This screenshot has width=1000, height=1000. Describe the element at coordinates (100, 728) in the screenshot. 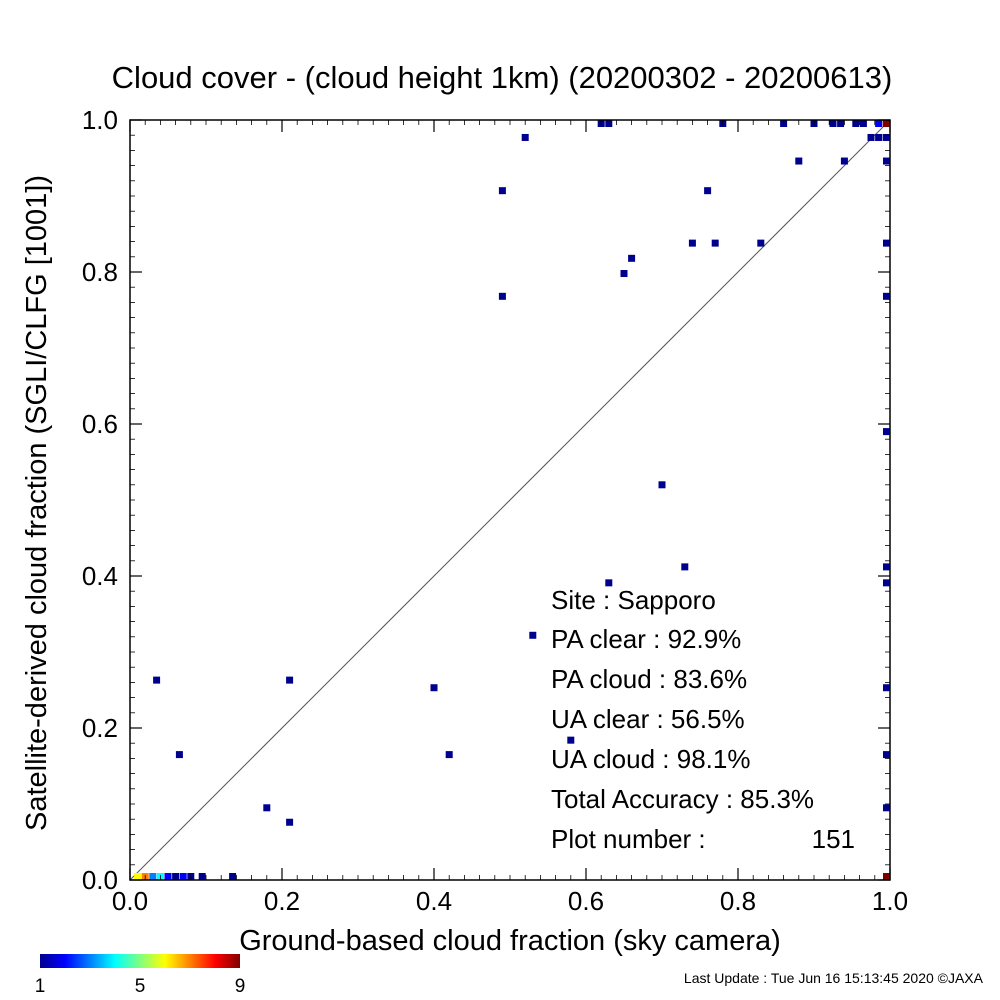

I see `y-tick-label: 0.2` at that location.